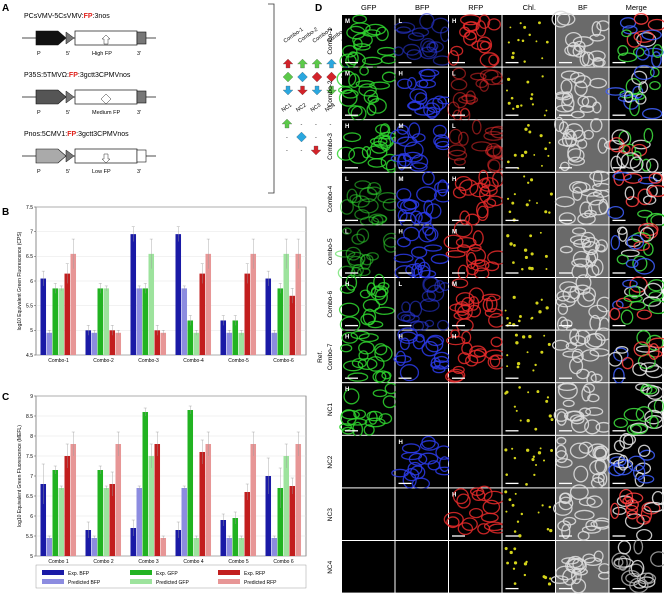 Image resolution: width=664 pixels, height=599 pixels. What do you see at coordinates (238, 562) in the screenshot?
I see `x-tick-label: Combo 5` at bounding box center [238, 562].